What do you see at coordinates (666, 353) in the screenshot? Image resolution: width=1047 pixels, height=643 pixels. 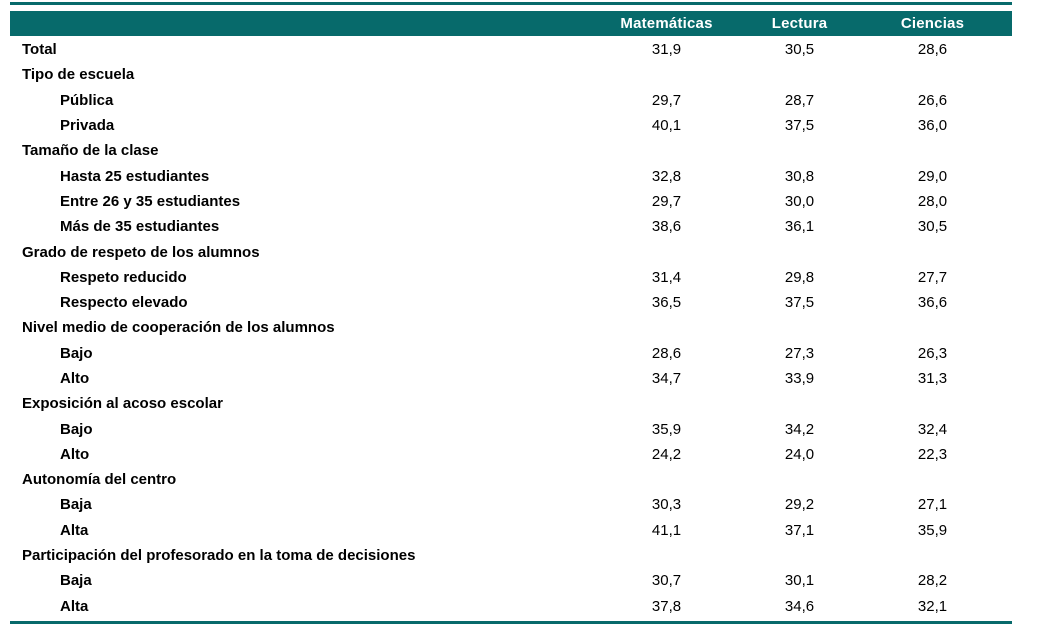 I see `row-value-matematicas: 28,6` at bounding box center [666, 353].